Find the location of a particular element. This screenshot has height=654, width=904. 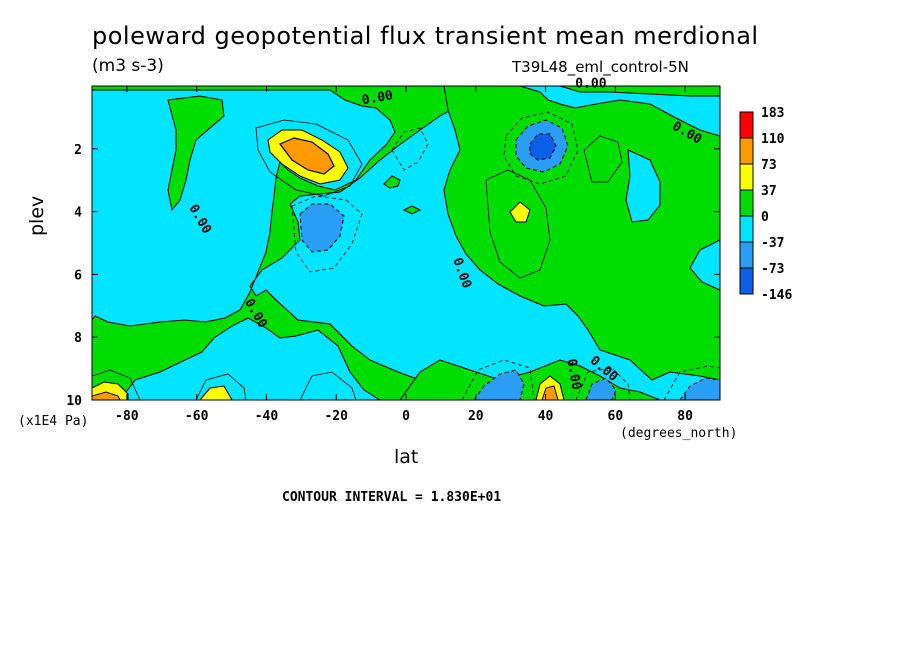

y-tick-label: 6 is located at coordinates (78, 275).